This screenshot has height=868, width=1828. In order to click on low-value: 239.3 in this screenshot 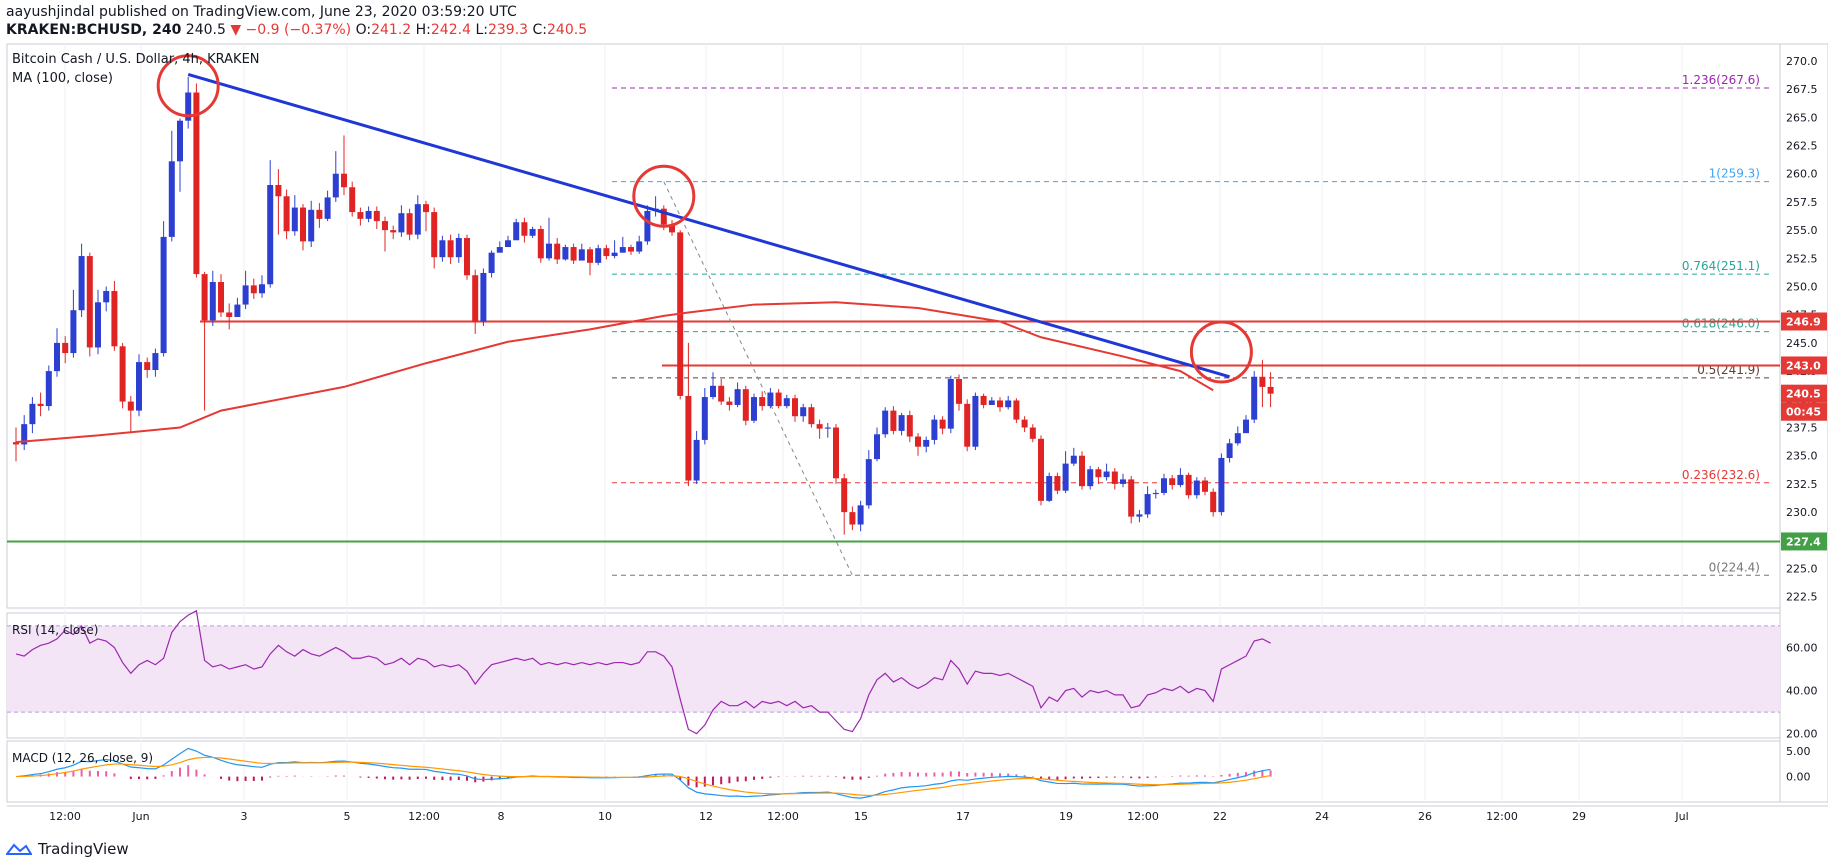, I will do `click(508, 30)`.